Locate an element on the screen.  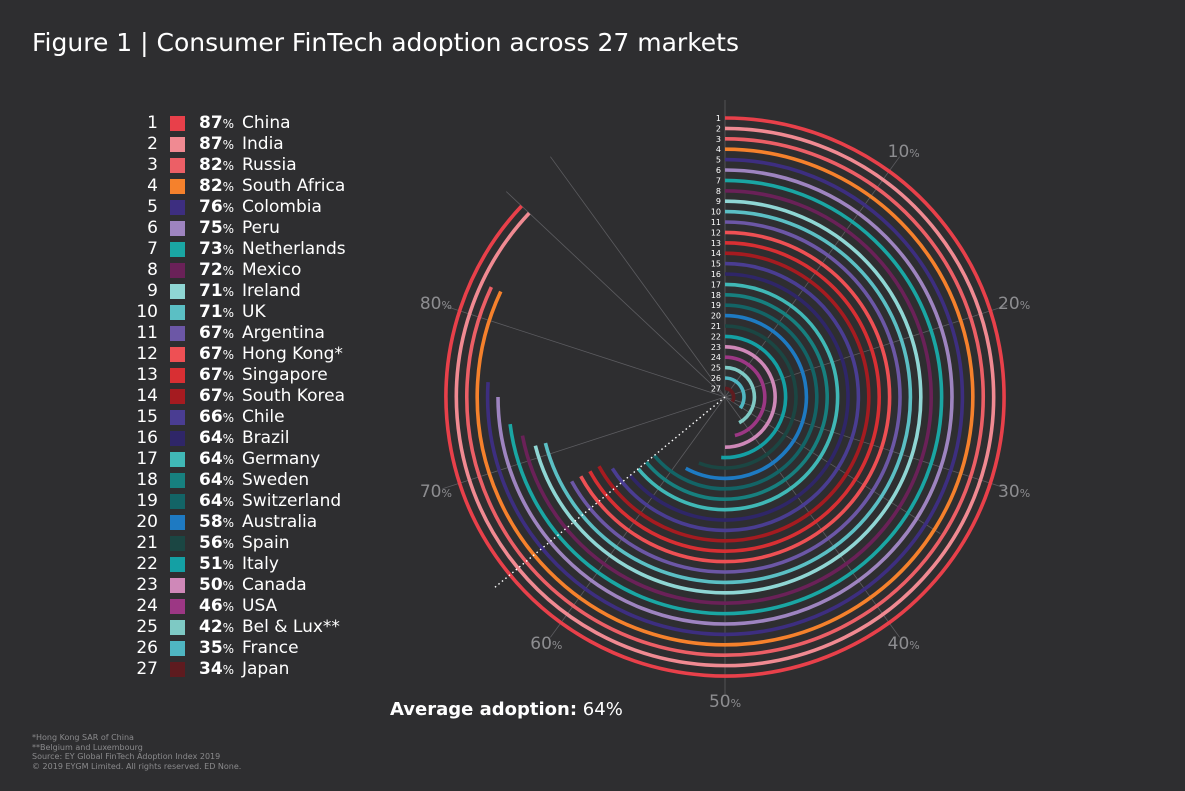
legend-name: South Africa is located at coordinates (294, 186).